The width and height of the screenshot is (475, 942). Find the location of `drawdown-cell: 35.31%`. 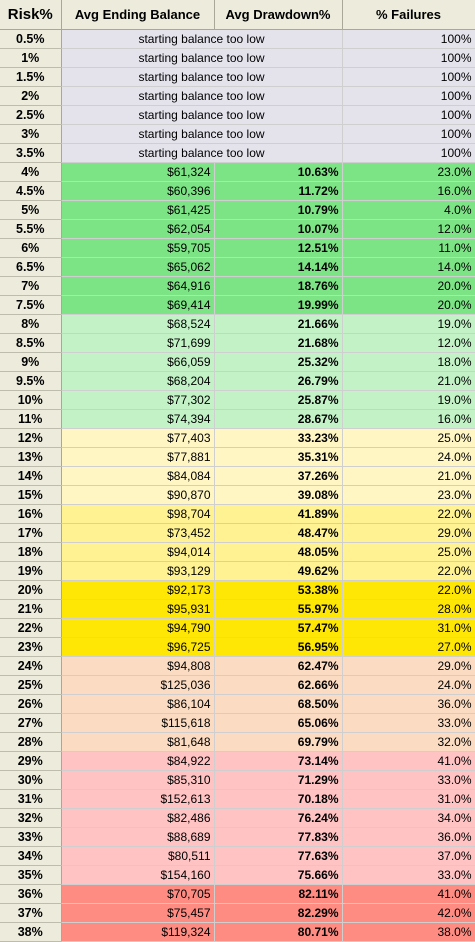

drawdown-cell: 35.31% is located at coordinates (278, 457).